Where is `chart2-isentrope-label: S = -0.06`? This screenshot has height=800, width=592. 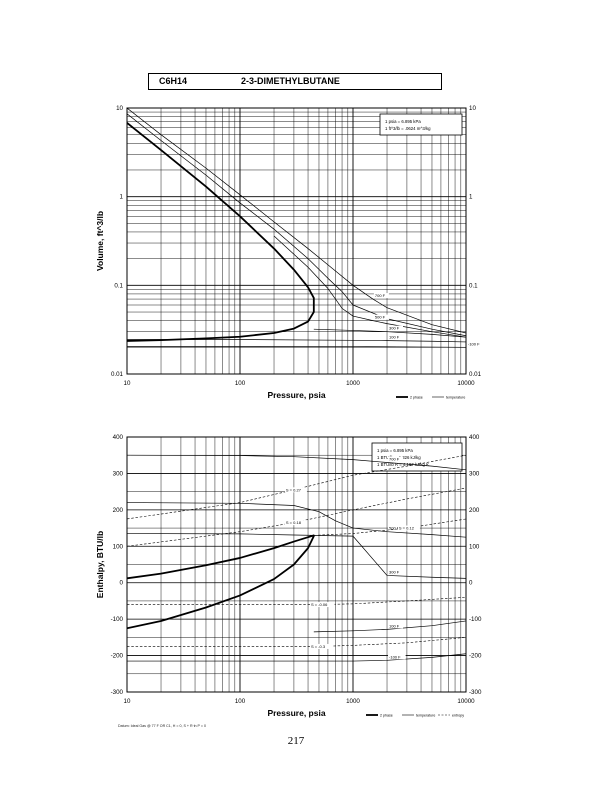 chart2-isentrope-label: S = -0.06 is located at coordinates (319, 604).